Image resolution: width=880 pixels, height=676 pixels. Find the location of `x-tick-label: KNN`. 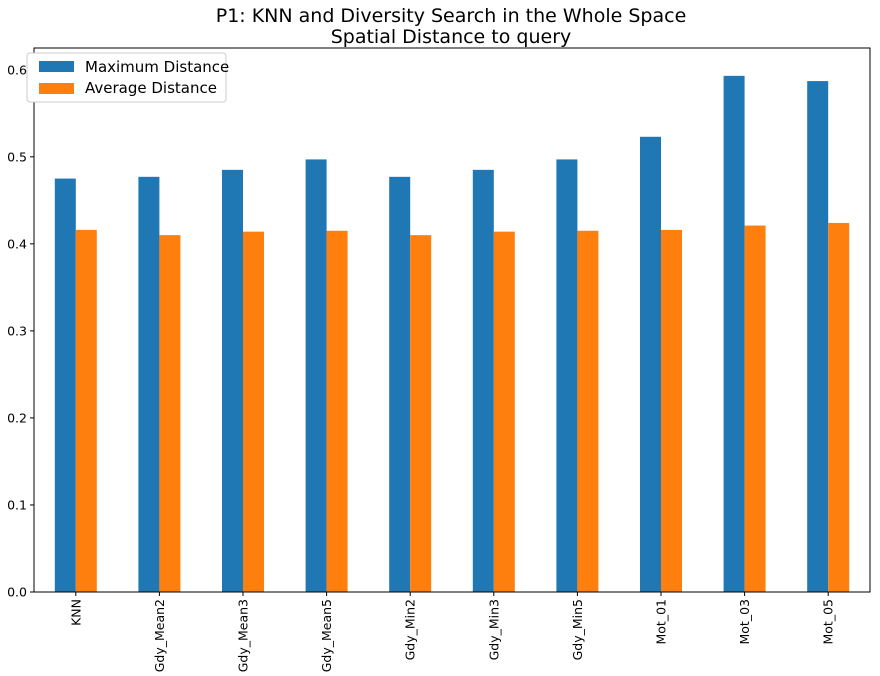

x-tick-label: KNN is located at coordinates (75, 612).